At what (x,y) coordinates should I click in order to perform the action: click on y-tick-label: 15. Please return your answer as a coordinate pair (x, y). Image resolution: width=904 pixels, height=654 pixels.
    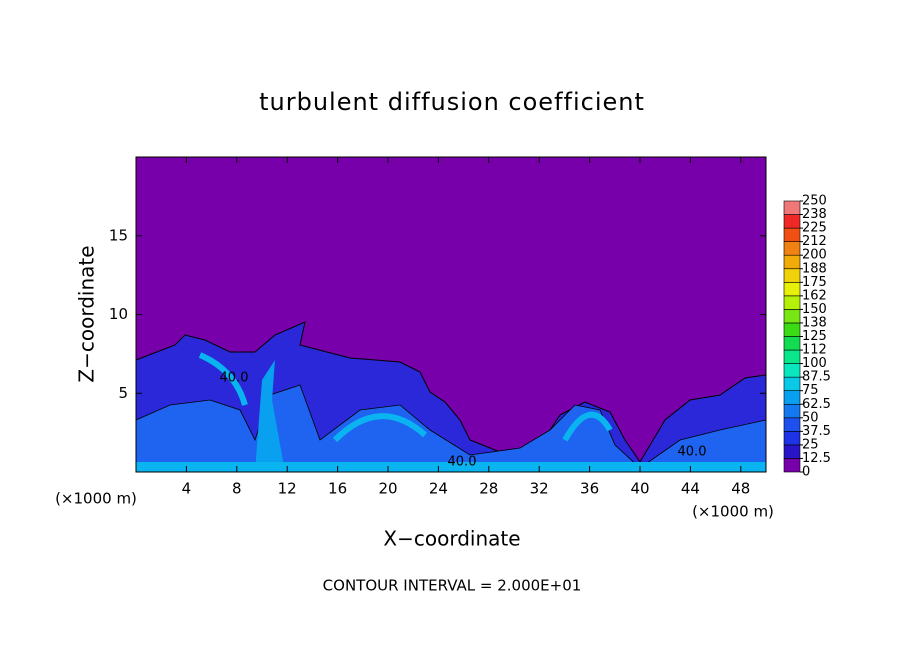
    Looking at the image, I should click on (118, 235).